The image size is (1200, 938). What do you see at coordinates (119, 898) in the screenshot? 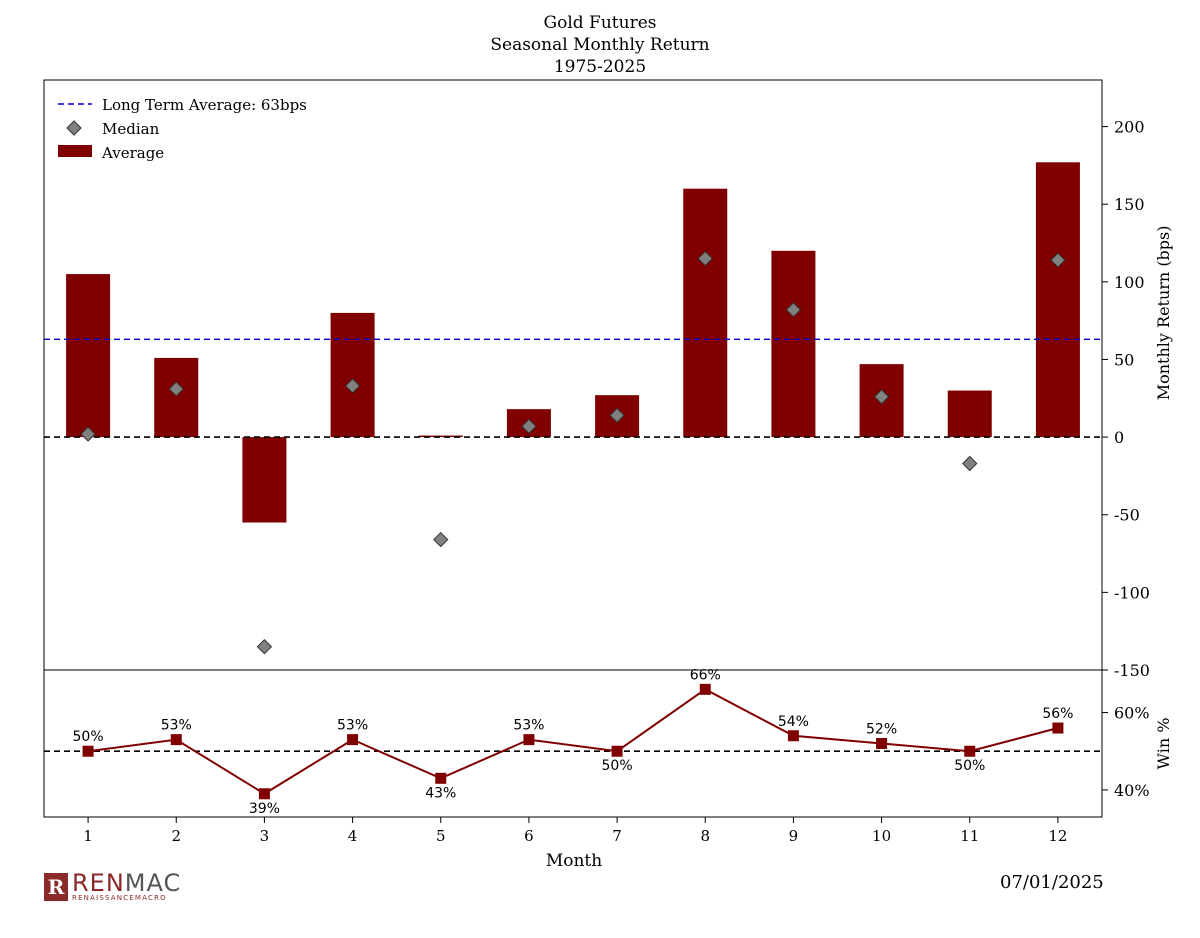
I see `logo-subtitle: RENAISSANCEMACRO` at bounding box center [119, 898].